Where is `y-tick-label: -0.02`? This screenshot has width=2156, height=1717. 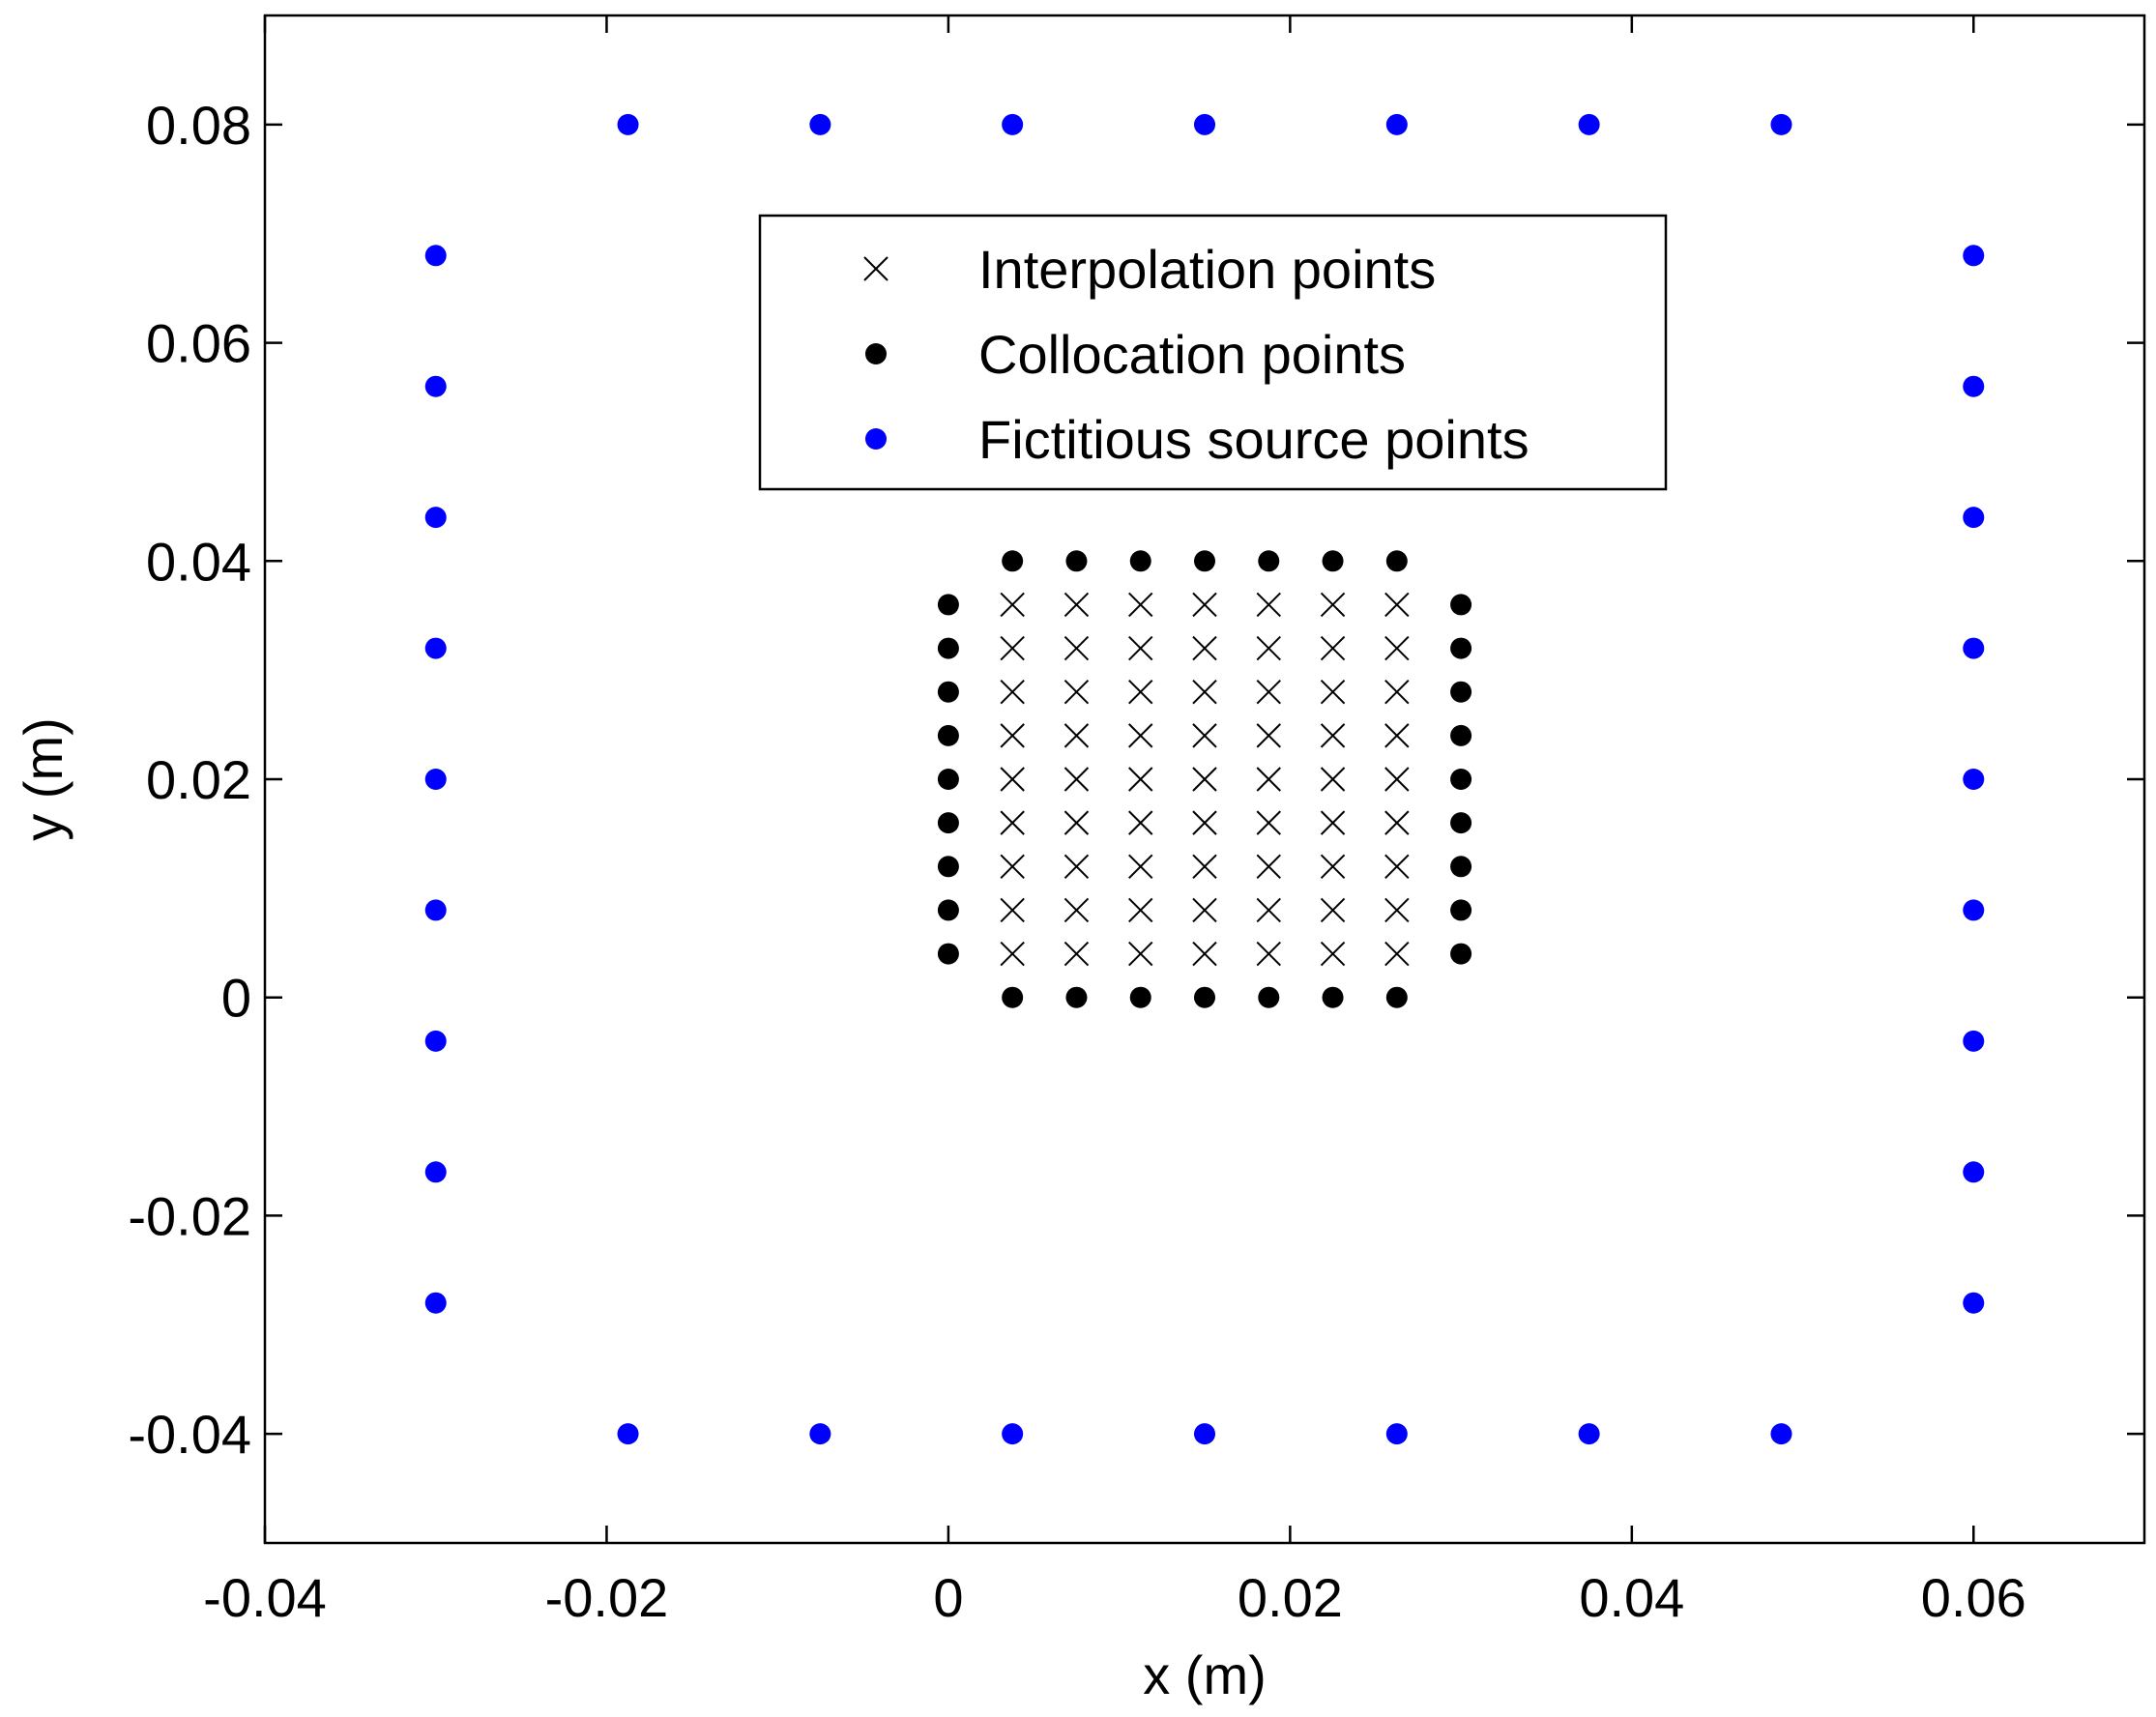 y-tick-label: -0.02 is located at coordinates (189, 1215).